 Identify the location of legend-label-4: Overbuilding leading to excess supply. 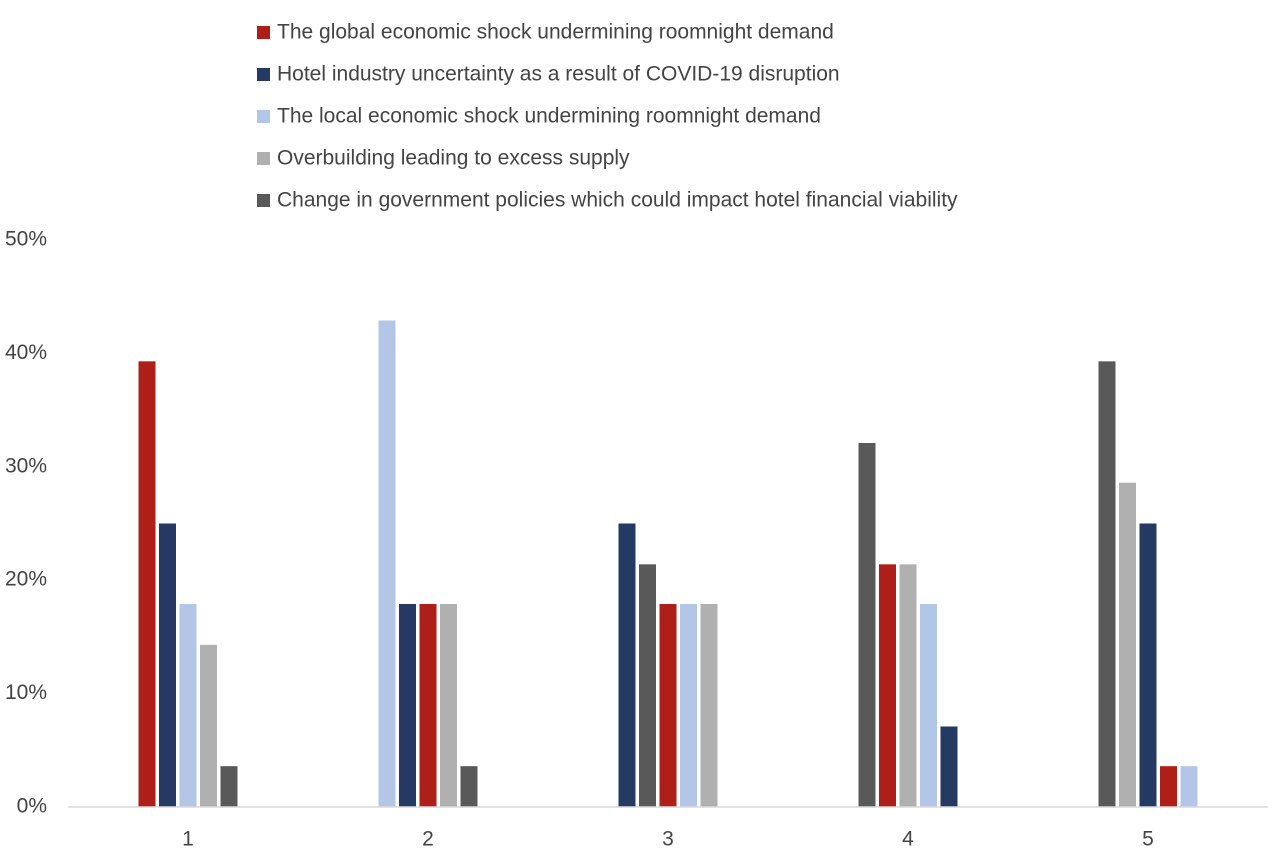
(453, 158).